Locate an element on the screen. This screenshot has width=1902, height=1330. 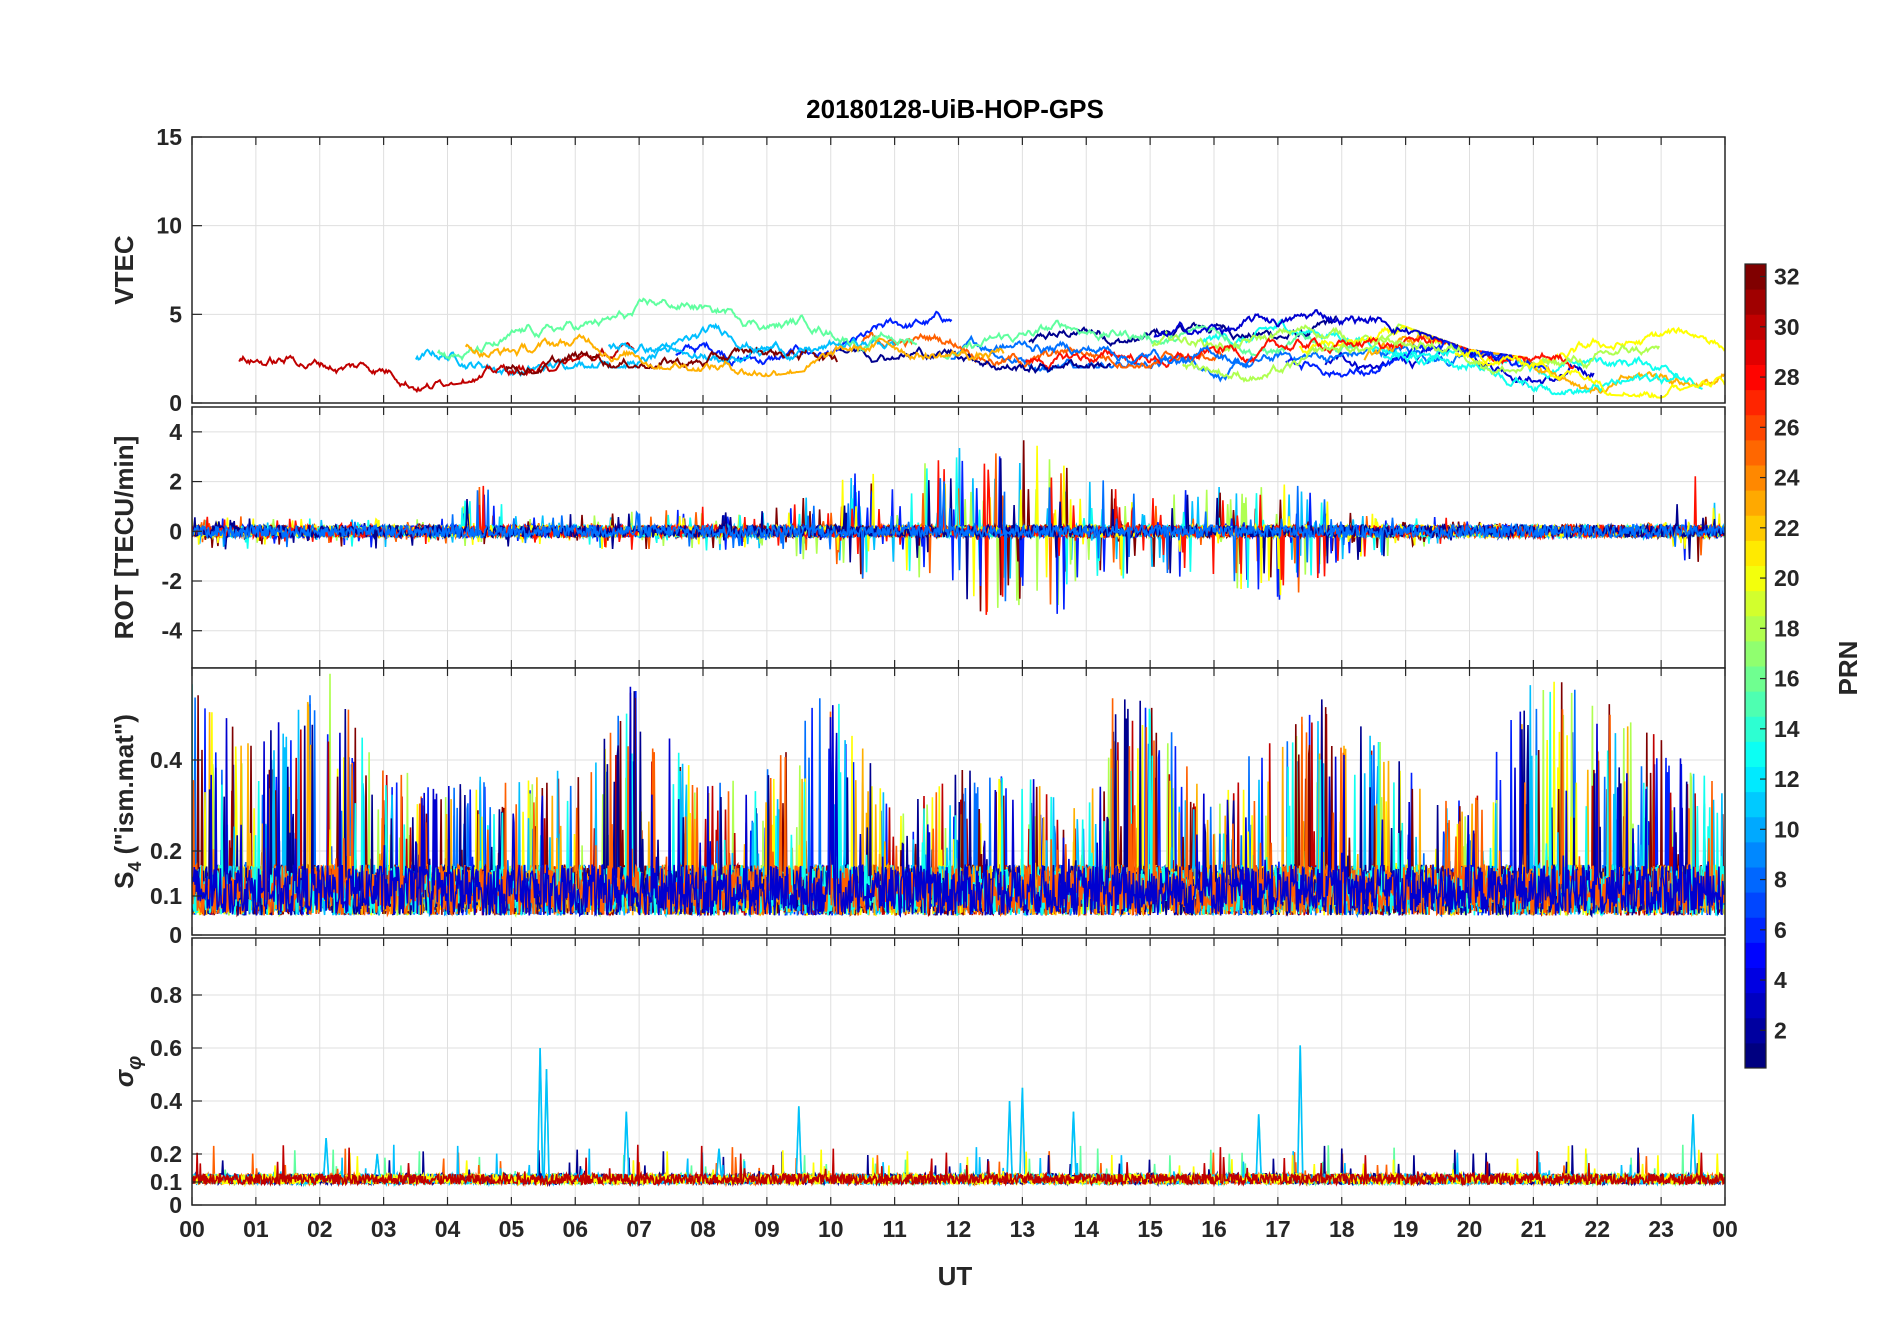
x-tick-label: 05 is located at coordinates (512, 1229).